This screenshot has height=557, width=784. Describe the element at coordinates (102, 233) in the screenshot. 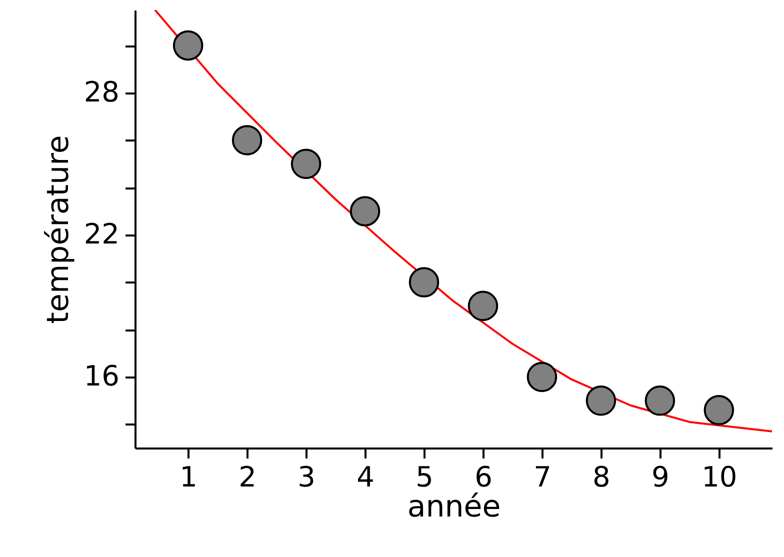

I see `y-tick-label: 22` at that location.